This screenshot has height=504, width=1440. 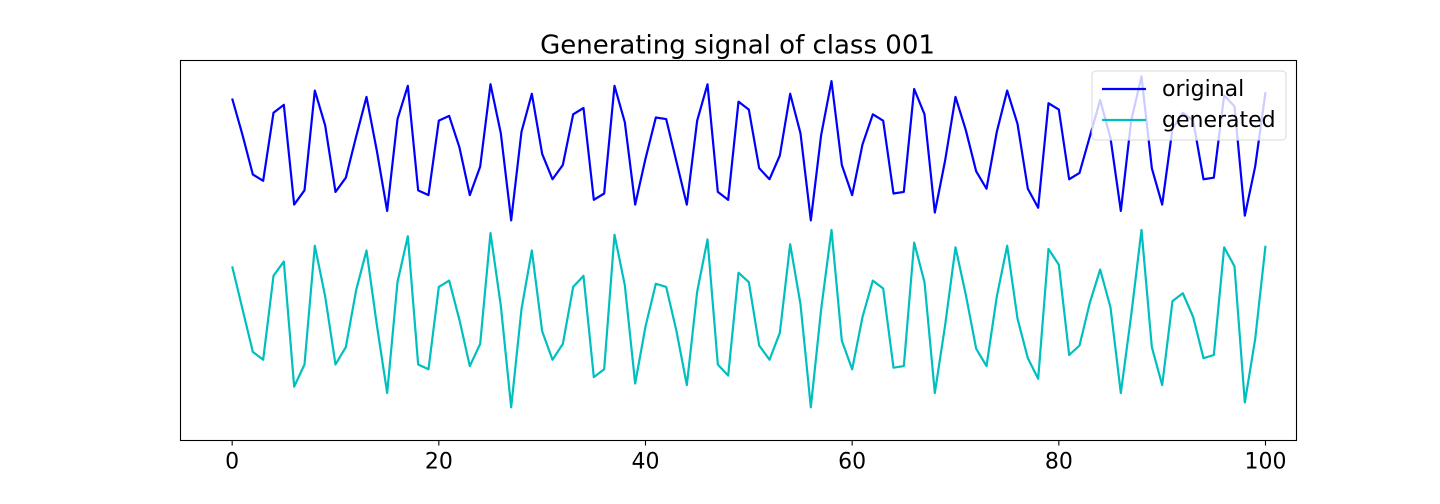 I want to click on x-axis: 0 20 40 60 80 100, so click(x=756, y=457).